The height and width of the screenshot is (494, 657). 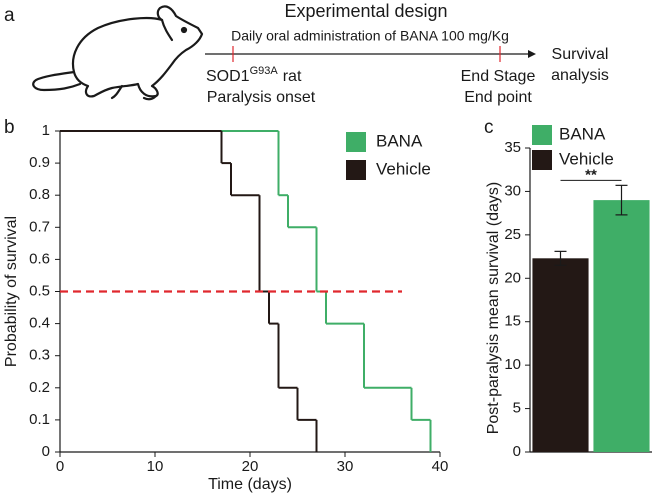 I want to click on end-label: End point, so click(x=498, y=97).